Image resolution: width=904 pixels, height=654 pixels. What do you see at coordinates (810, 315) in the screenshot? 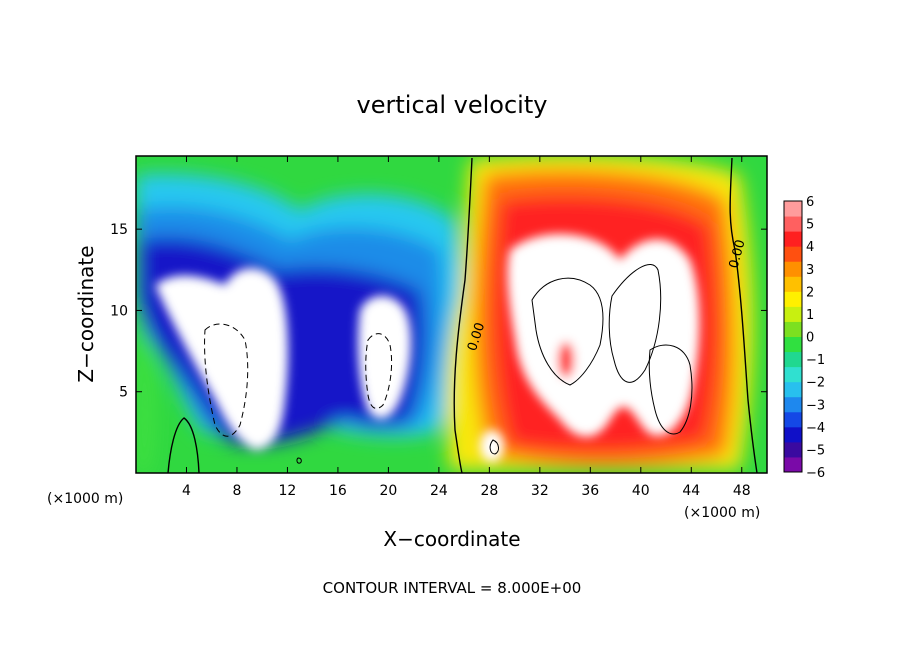
I see `colorbar-label: 1` at bounding box center [810, 315].